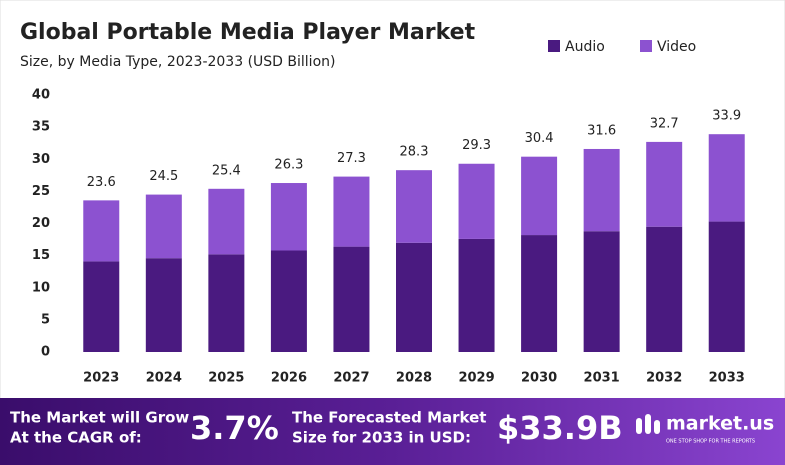 This screenshot has width=785, height=465. What do you see at coordinates (585, 47) in the screenshot?
I see `legend-label: Audio` at bounding box center [585, 47].